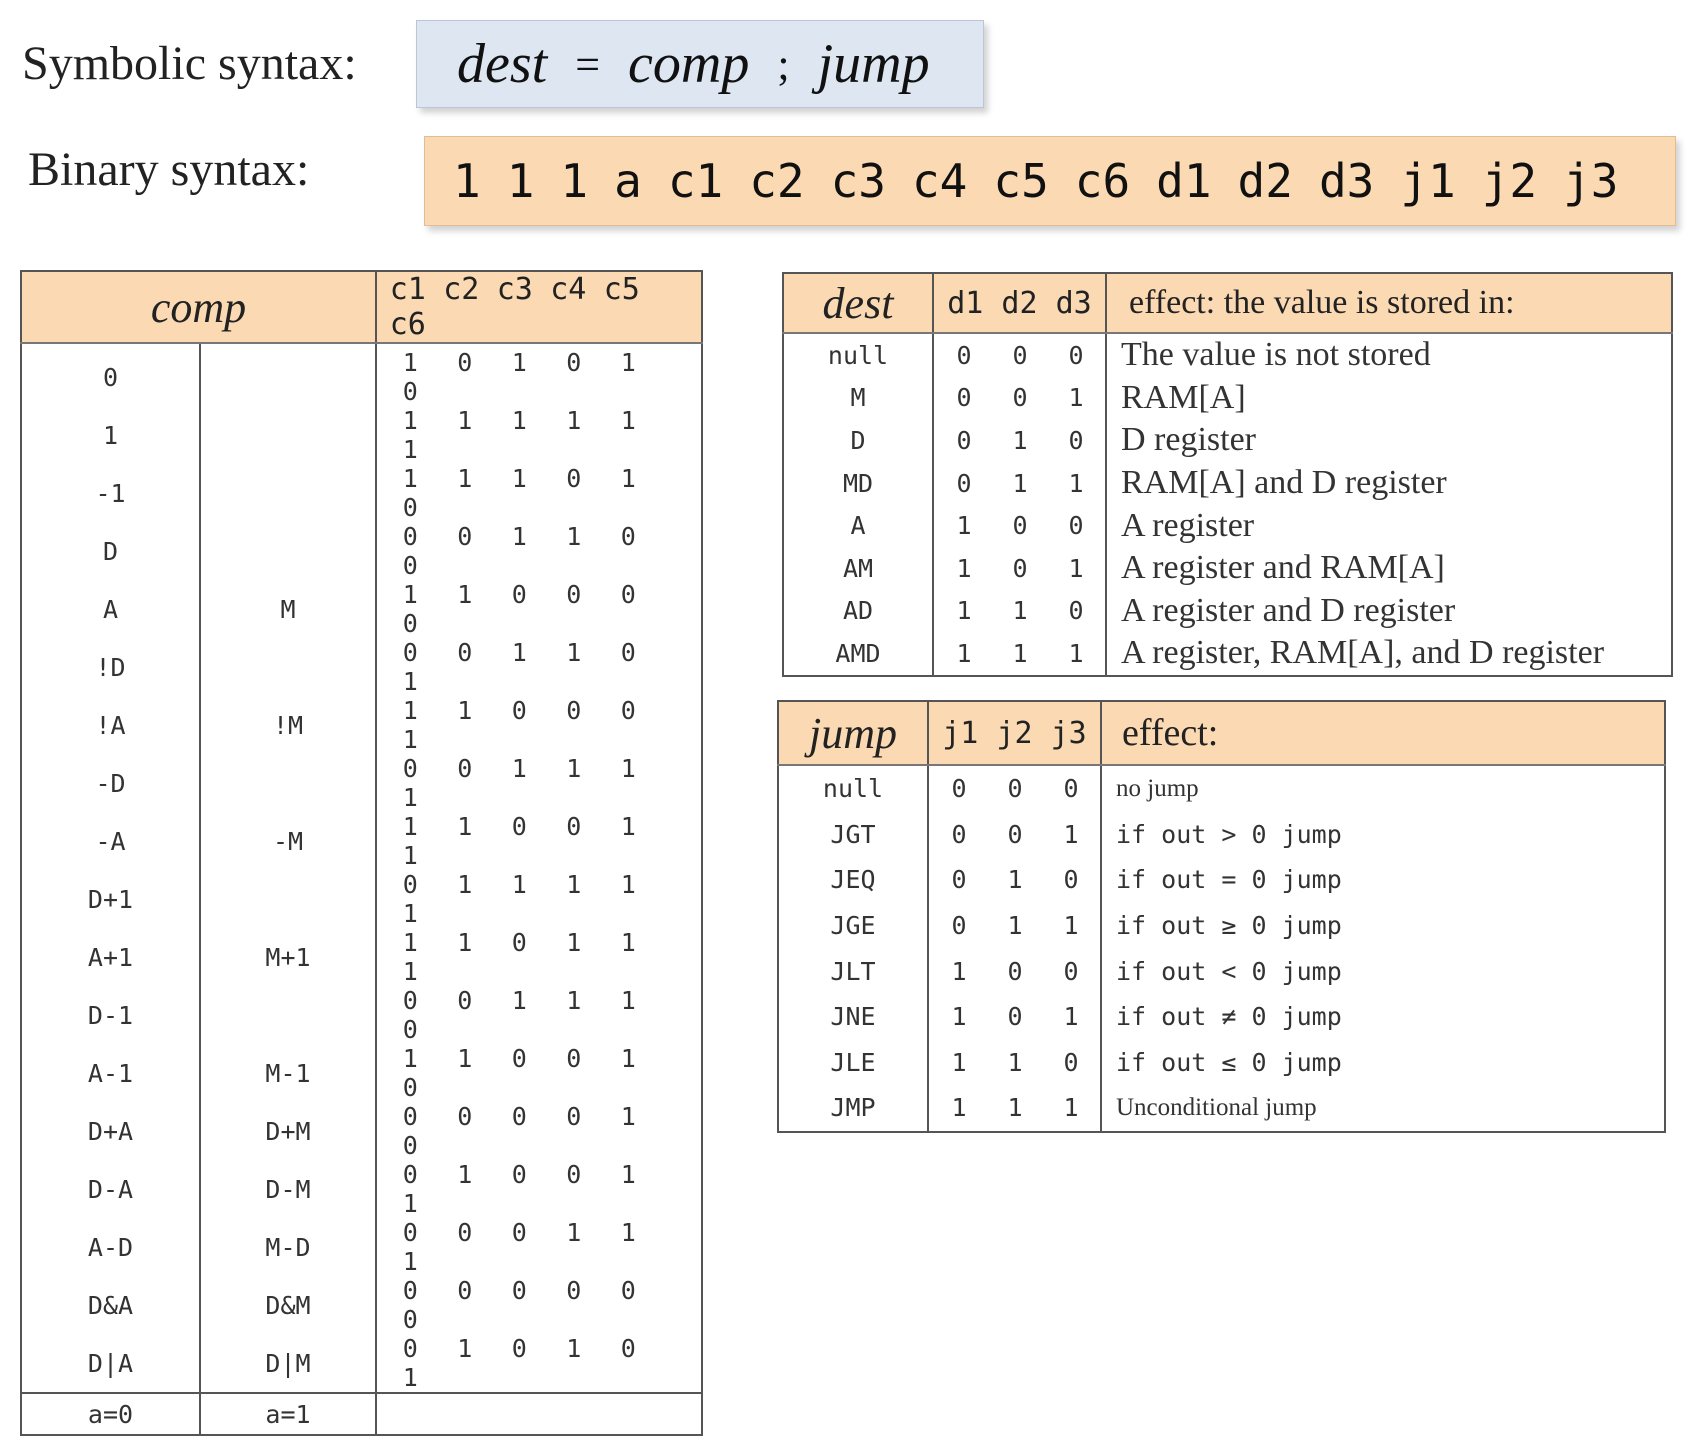 Image resolution: width=1689 pixels, height=1436 pixels. Describe the element at coordinates (539, 493) in the screenshot. I see `comp-bits-cell: 1 1 1 0 10` at that location.